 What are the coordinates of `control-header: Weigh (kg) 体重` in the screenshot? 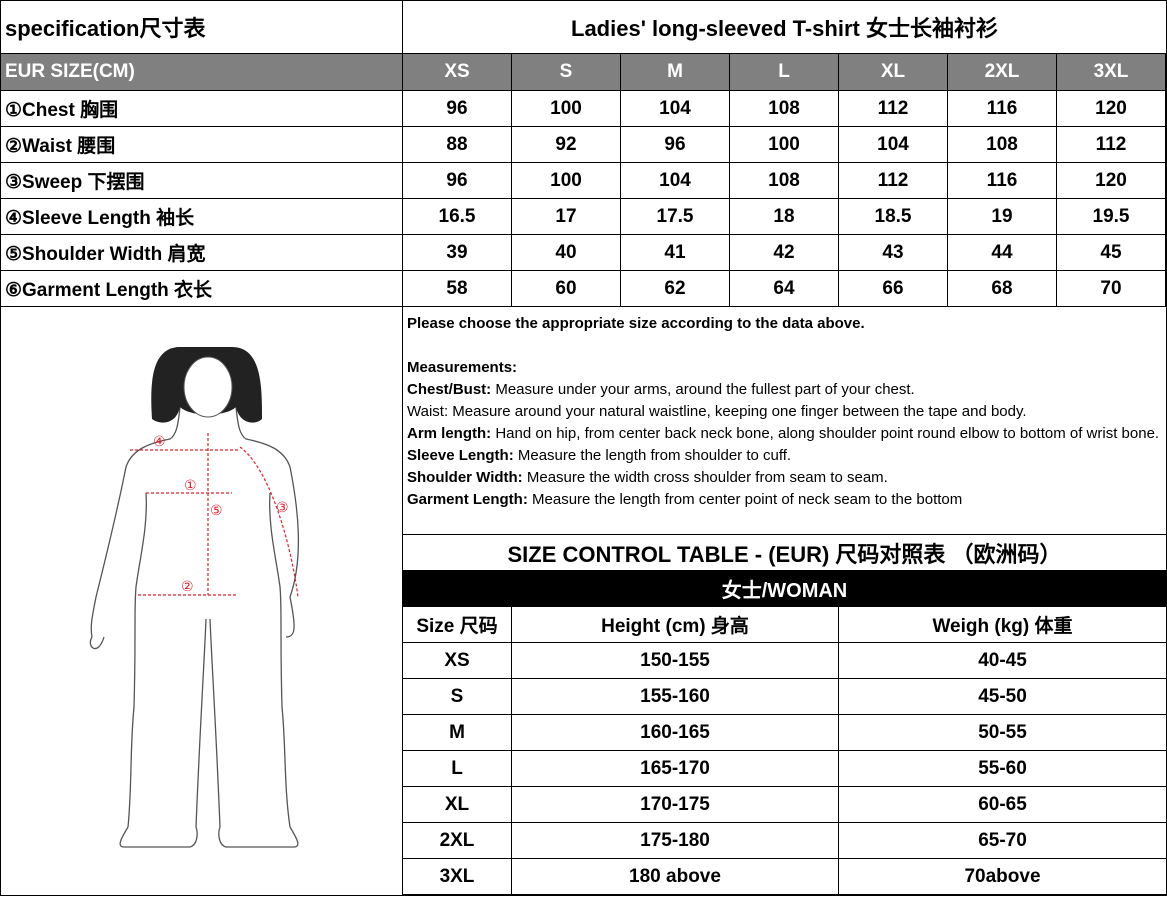 It's located at (1003, 625).